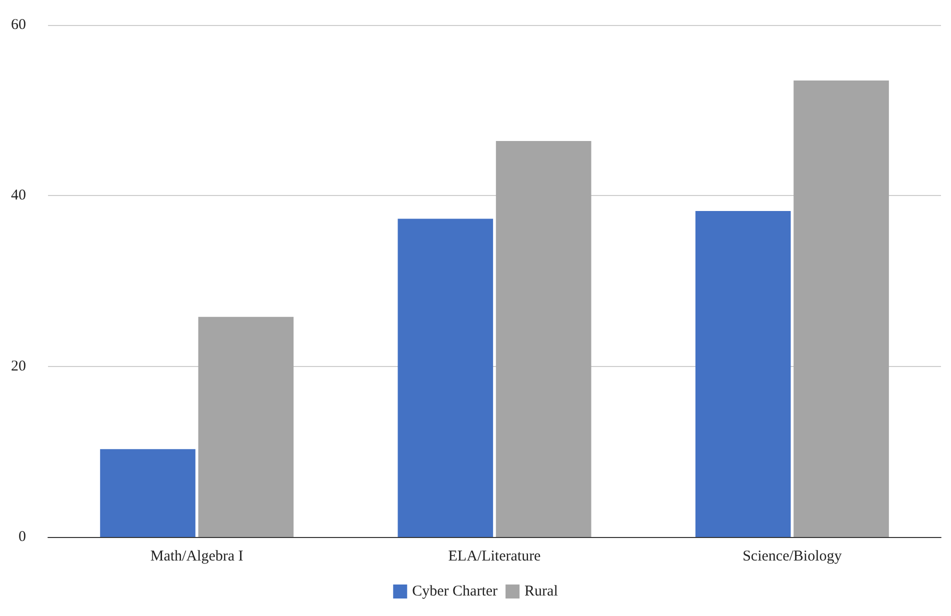  What do you see at coordinates (22, 537) in the screenshot?
I see `y-tick-label: 0` at bounding box center [22, 537].